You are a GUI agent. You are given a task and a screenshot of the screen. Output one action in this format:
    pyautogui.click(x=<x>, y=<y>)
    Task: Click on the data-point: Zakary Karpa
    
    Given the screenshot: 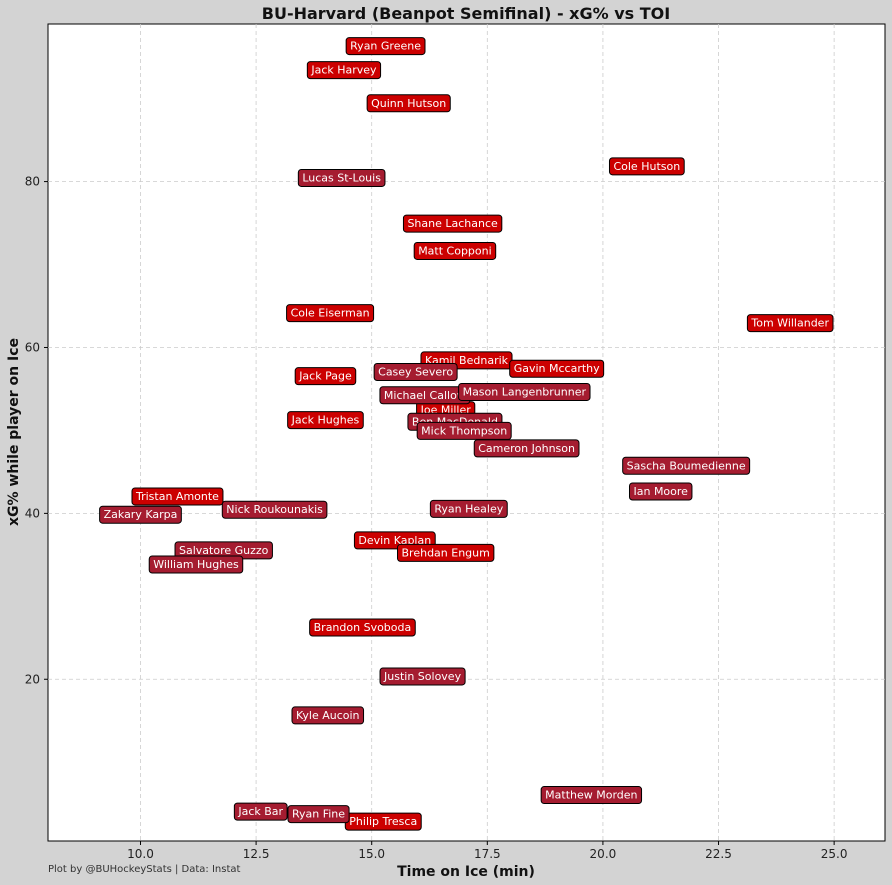 What is the action you would take?
    pyautogui.click(x=140, y=514)
    